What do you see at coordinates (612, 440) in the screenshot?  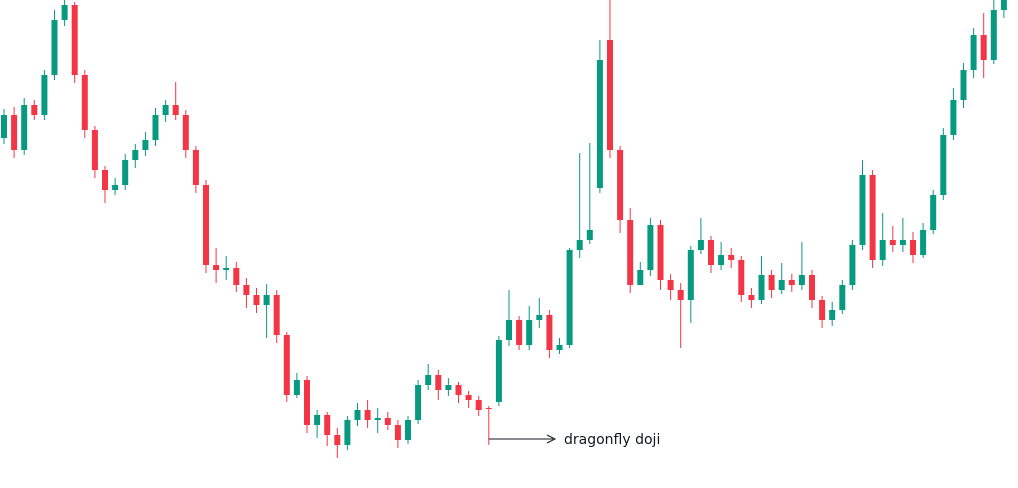 I see `annotation-text: dragonfly doji` at bounding box center [612, 440].